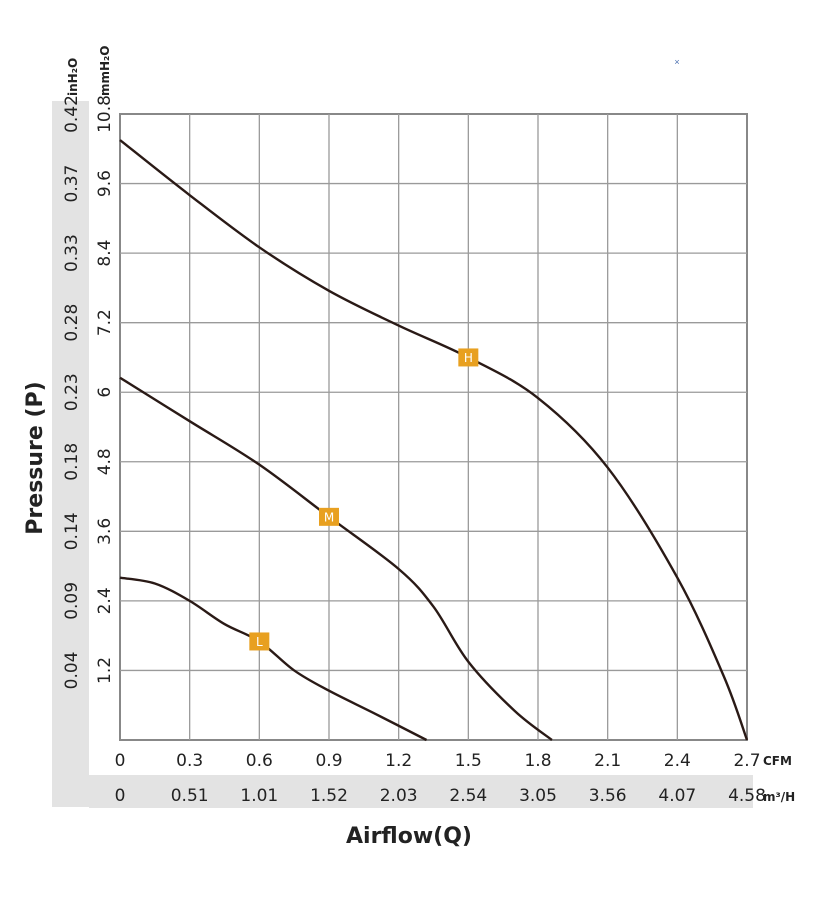 The width and height of the screenshot is (836, 901). Describe the element at coordinates (328, 761) in the screenshot. I see `x-primary-tick-label: 0.9` at that location.